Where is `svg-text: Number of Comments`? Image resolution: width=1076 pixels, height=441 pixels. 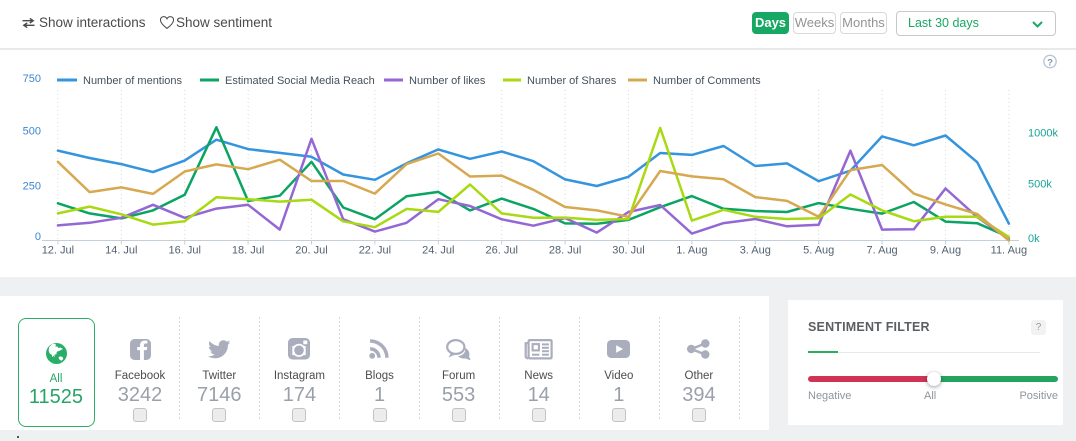 svg-text: Number of Comments is located at coordinates (707, 81).